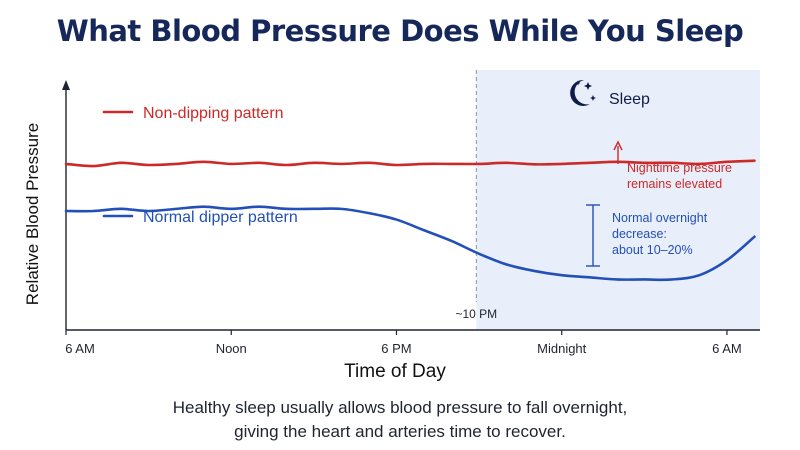 The width and height of the screenshot is (800, 450). I want to click on legend-label-non-dipping: Non-dipping pattern, so click(213, 113).